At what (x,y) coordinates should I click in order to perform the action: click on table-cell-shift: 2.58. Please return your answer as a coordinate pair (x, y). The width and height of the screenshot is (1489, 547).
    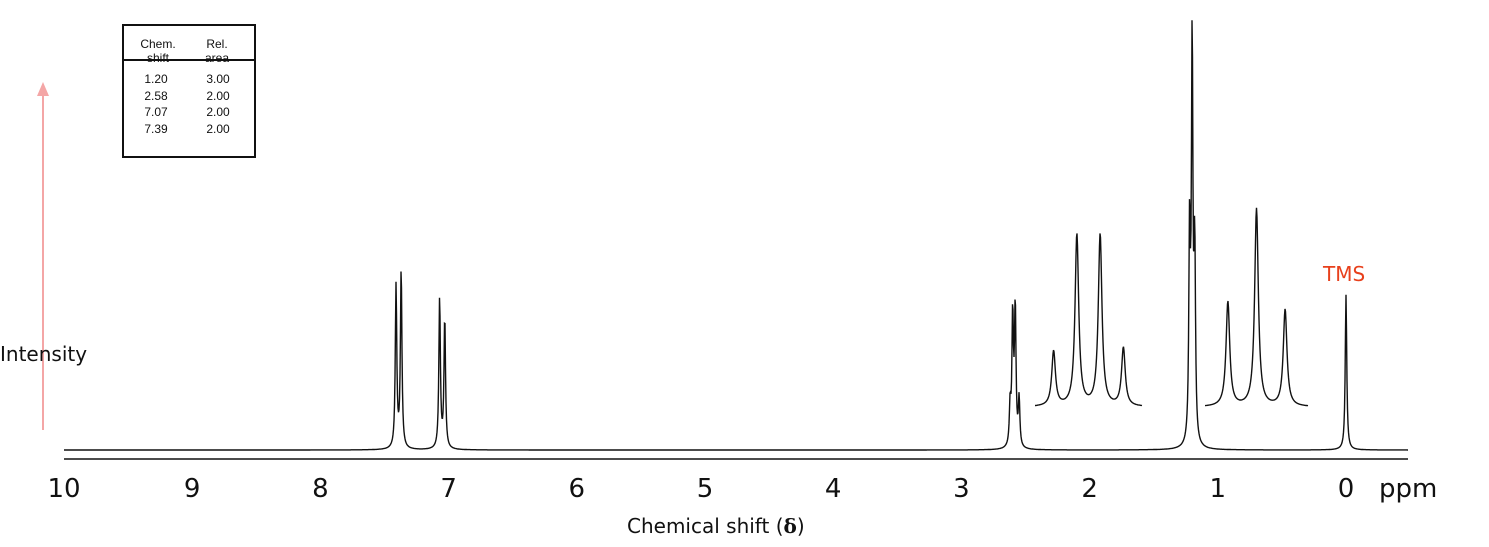
    Looking at the image, I should click on (156, 95).